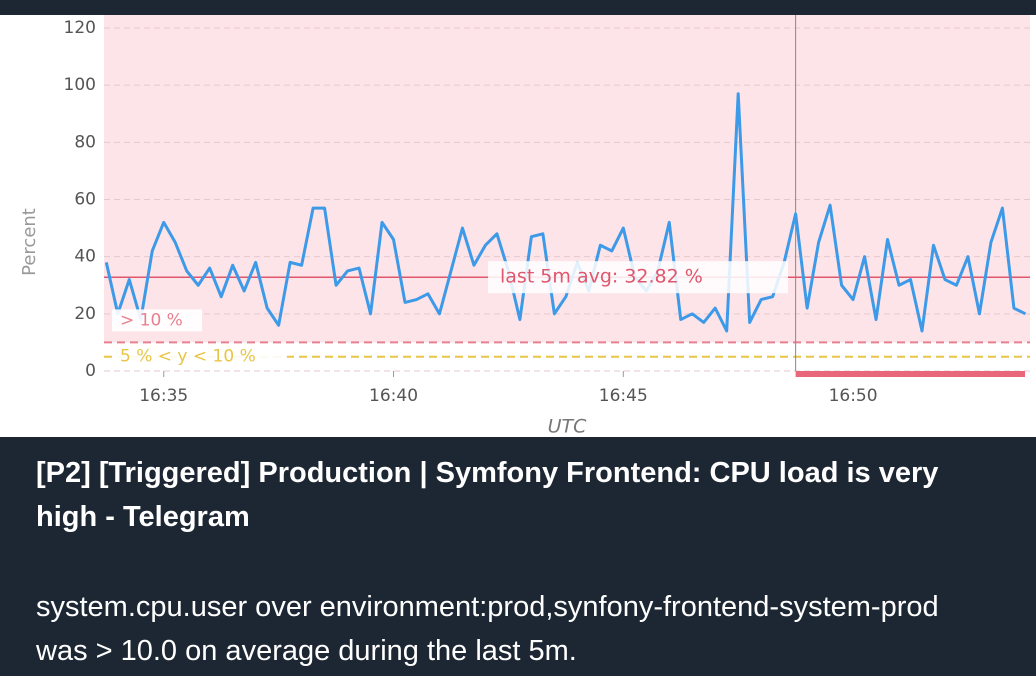  Describe the element at coordinates (393, 396) in the screenshot. I see `x-tick-label: 16:40` at that location.